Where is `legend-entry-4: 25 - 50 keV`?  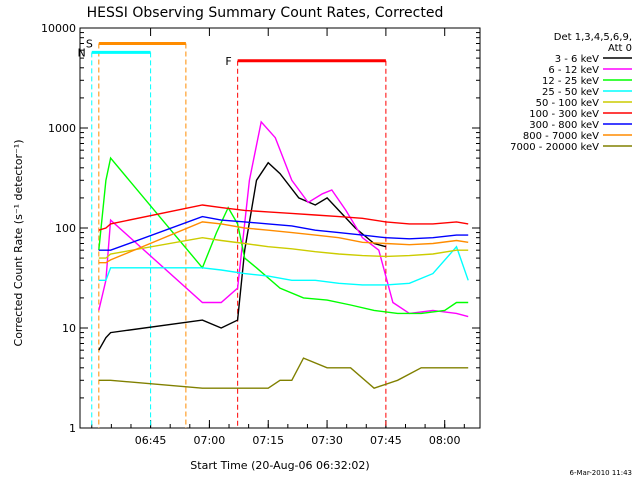 legend-entry-4: 25 - 50 keV is located at coordinates (570, 92).